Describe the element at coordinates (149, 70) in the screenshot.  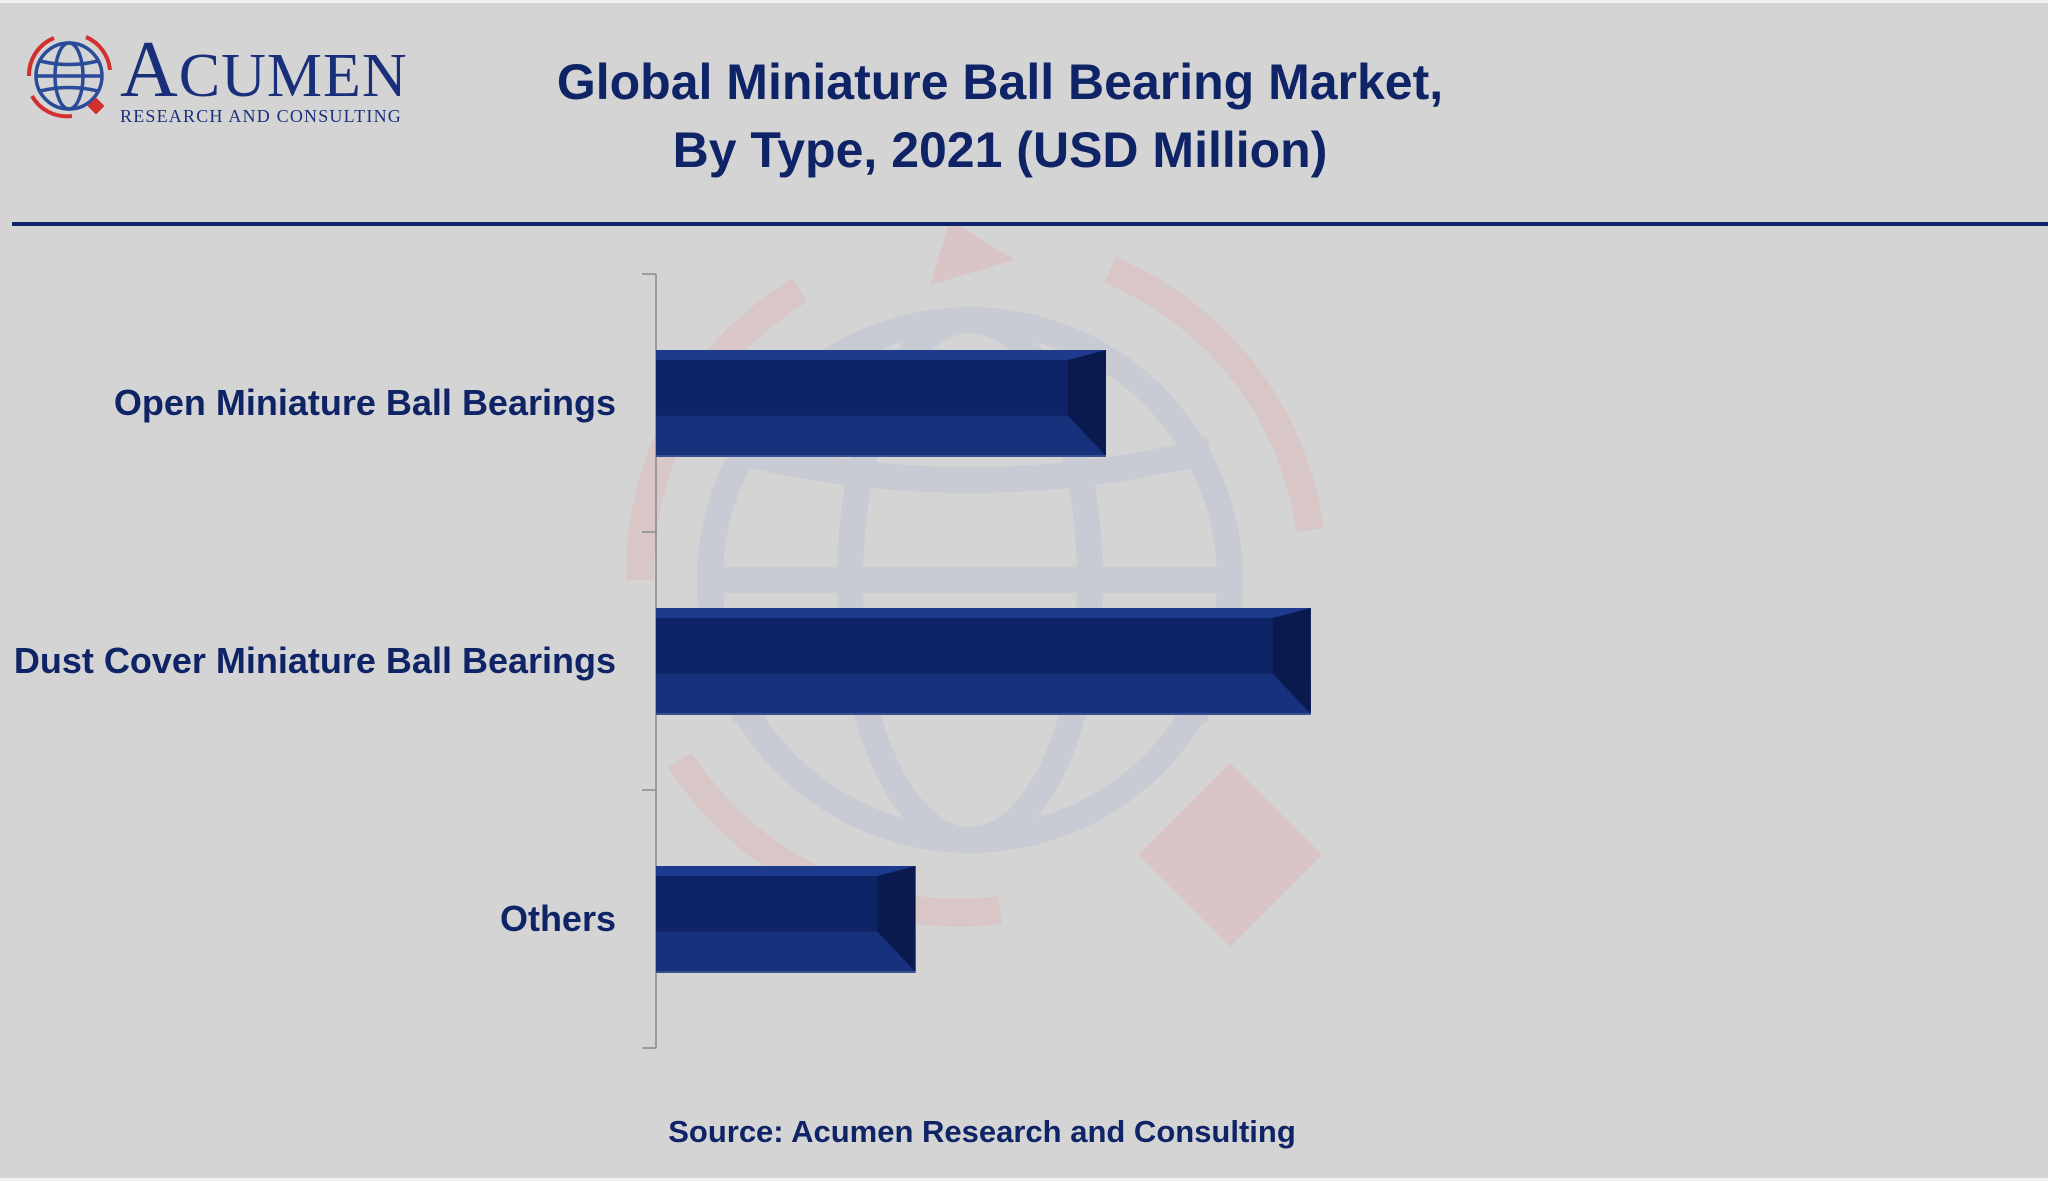
I see `logo-wordmark-first: A` at that location.